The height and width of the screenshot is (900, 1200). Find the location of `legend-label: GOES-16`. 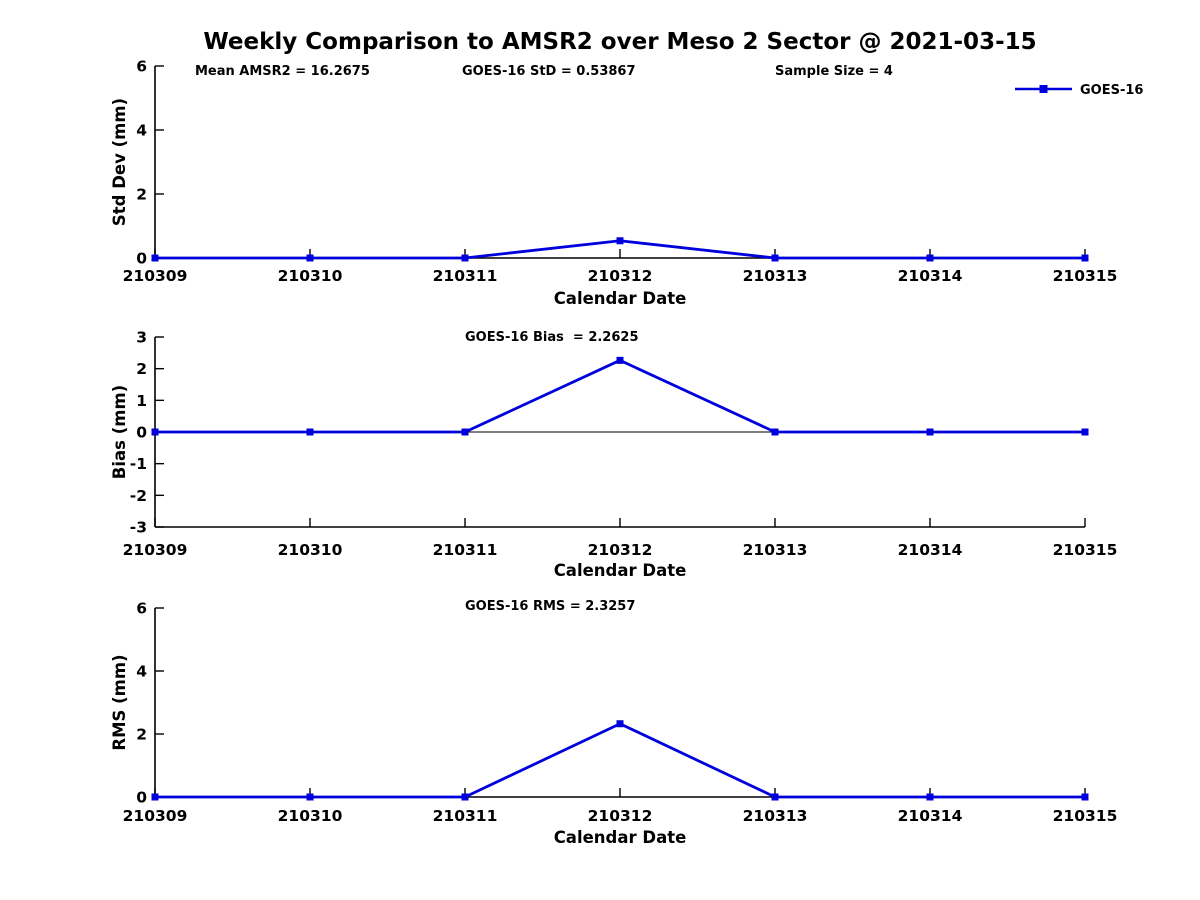

legend-label: GOES-16 is located at coordinates (1111, 90).